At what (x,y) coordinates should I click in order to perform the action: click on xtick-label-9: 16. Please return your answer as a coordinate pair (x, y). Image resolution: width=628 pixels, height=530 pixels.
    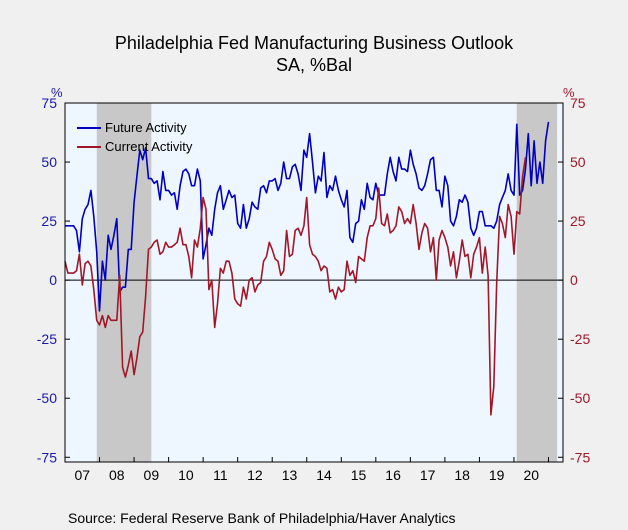
    Looking at the image, I should click on (393, 475).